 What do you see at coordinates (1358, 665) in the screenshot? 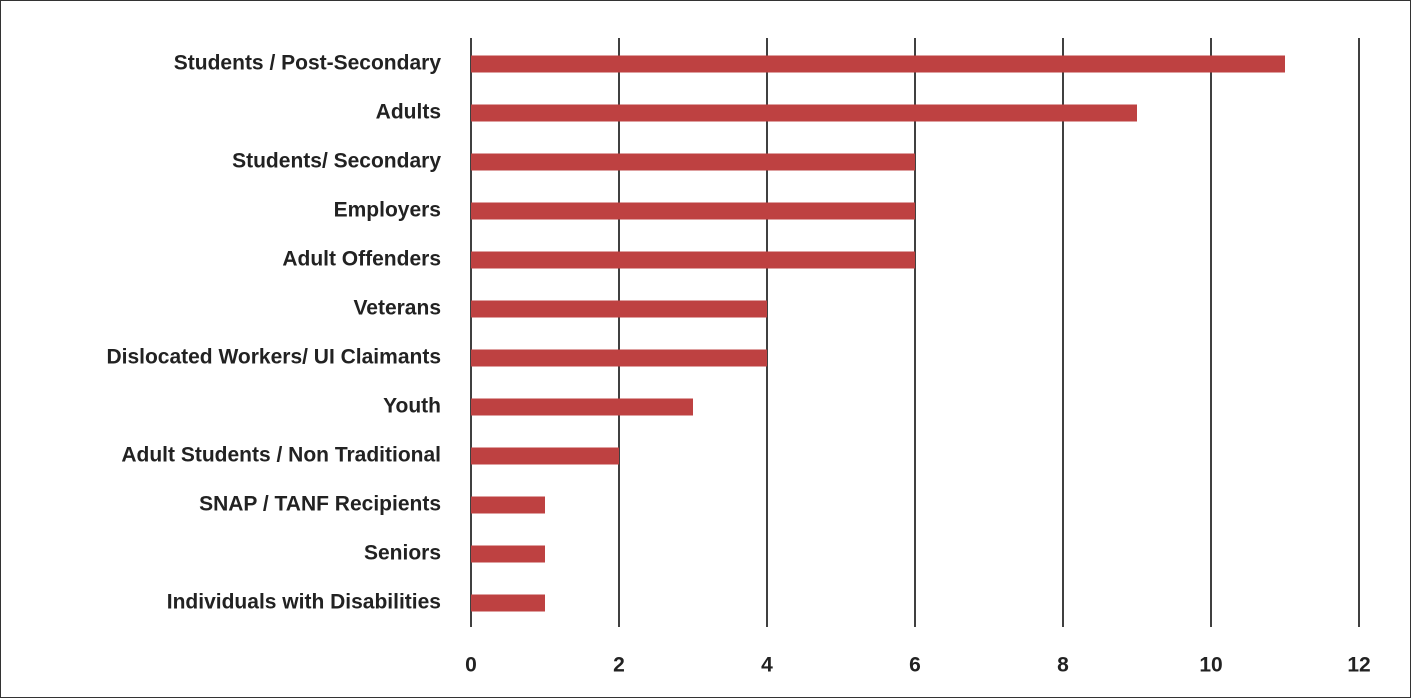
I see `x-tick-label: 12` at bounding box center [1358, 665].